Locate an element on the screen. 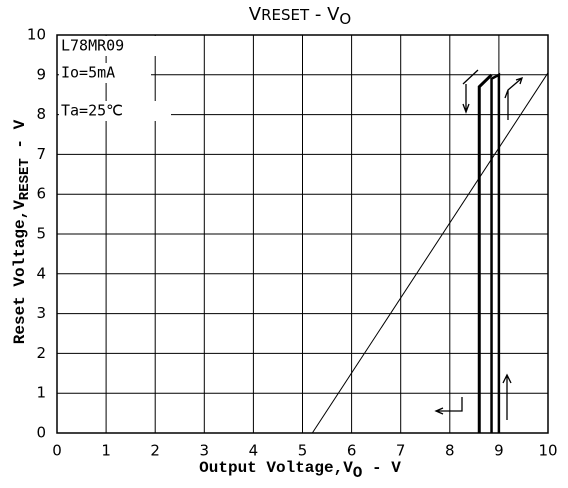 The image size is (568, 488). arrows is located at coordinates (479, 244).